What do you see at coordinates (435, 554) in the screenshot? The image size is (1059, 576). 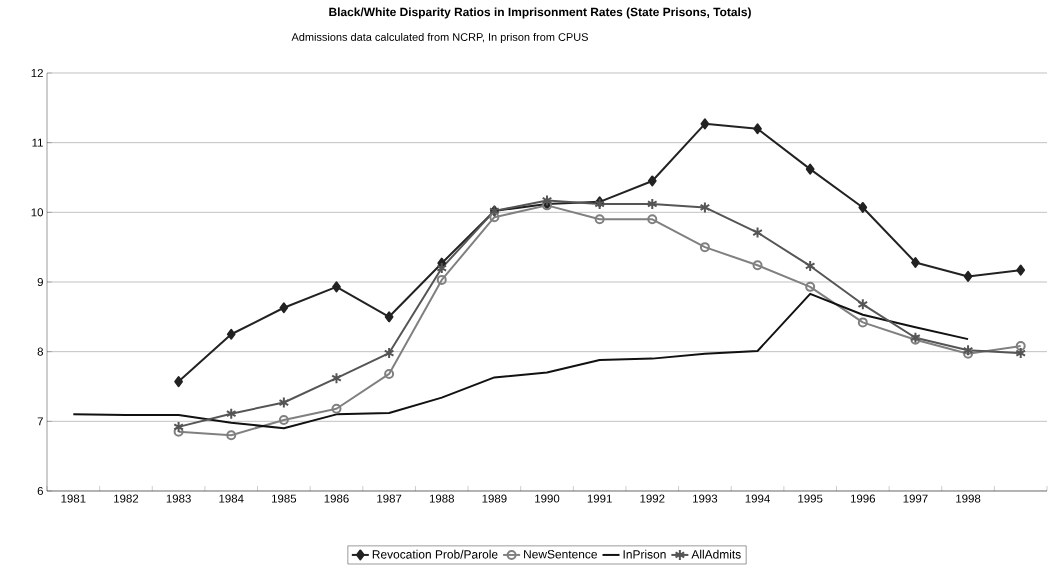 I see `legend-label: Revocation Prob/Parole` at bounding box center [435, 554].